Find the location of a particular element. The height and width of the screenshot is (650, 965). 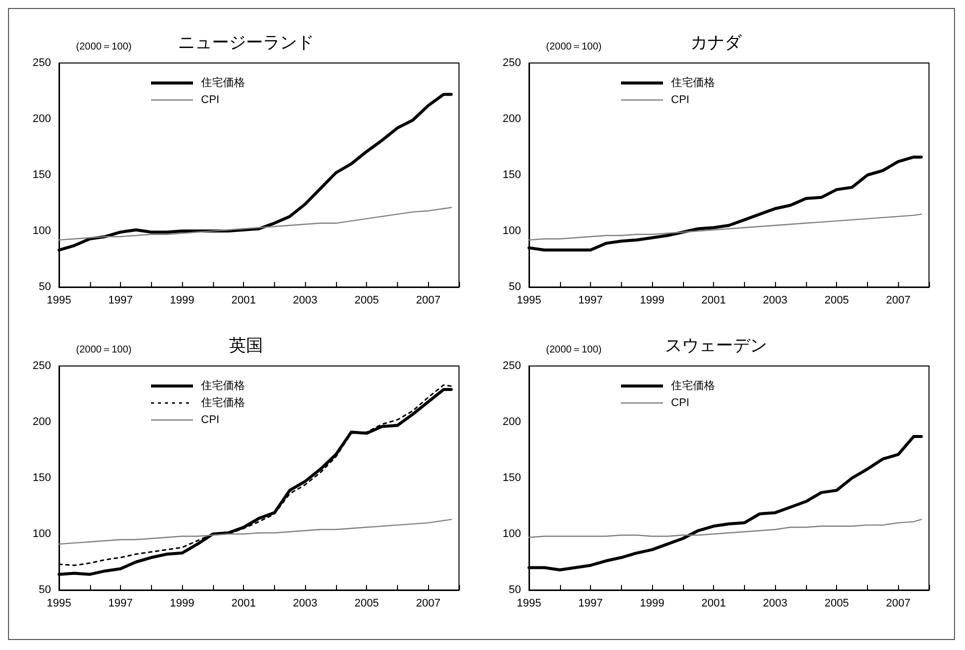

chart-title: スウェーデン is located at coordinates (716, 345).